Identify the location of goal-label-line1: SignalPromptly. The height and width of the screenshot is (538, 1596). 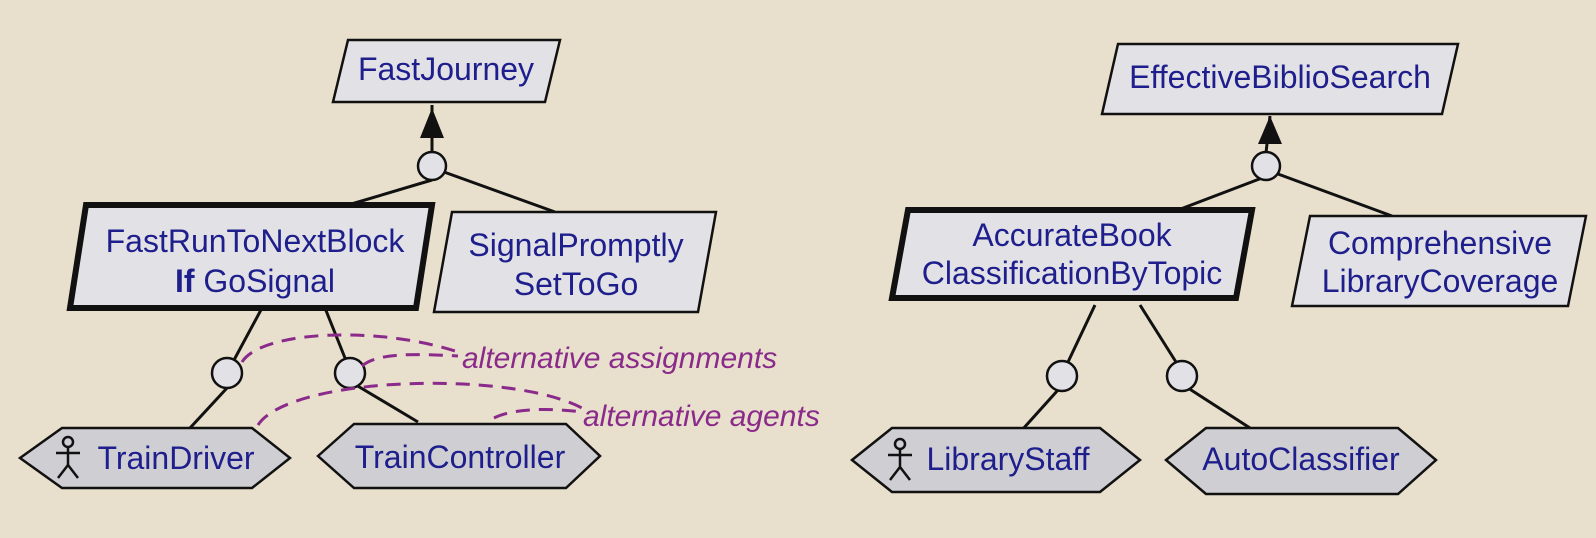
(575, 245).